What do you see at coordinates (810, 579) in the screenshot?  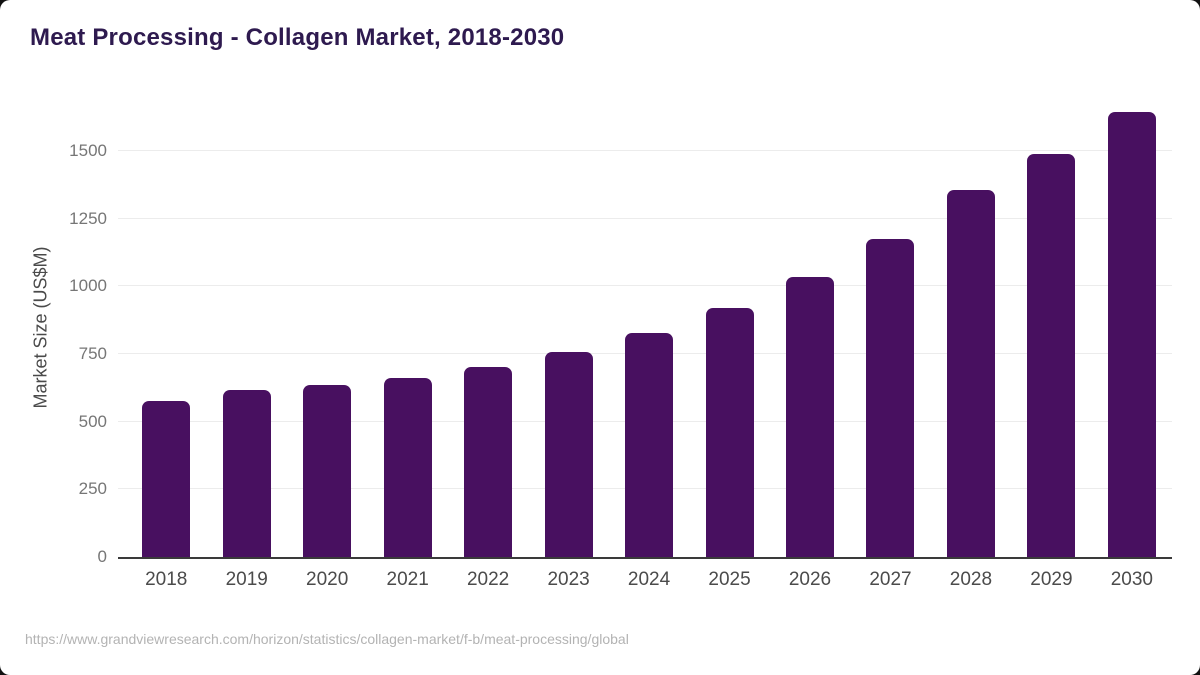 I see `x-tick-label-2026: 2026` at bounding box center [810, 579].